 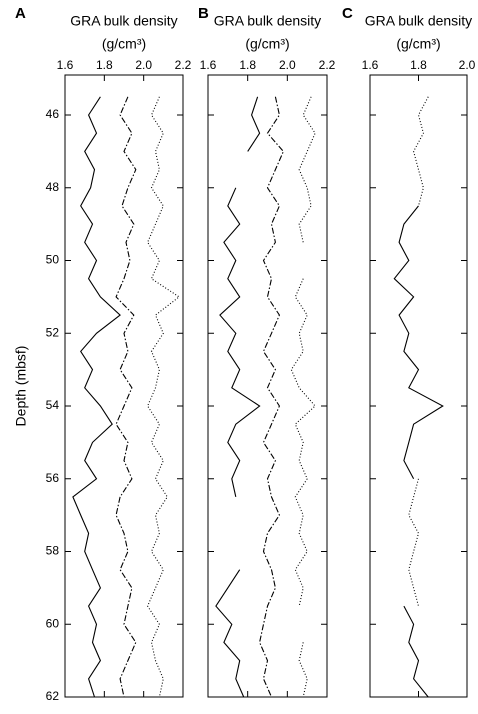 I want to click on panel-label: A, so click(x=20, y=13).